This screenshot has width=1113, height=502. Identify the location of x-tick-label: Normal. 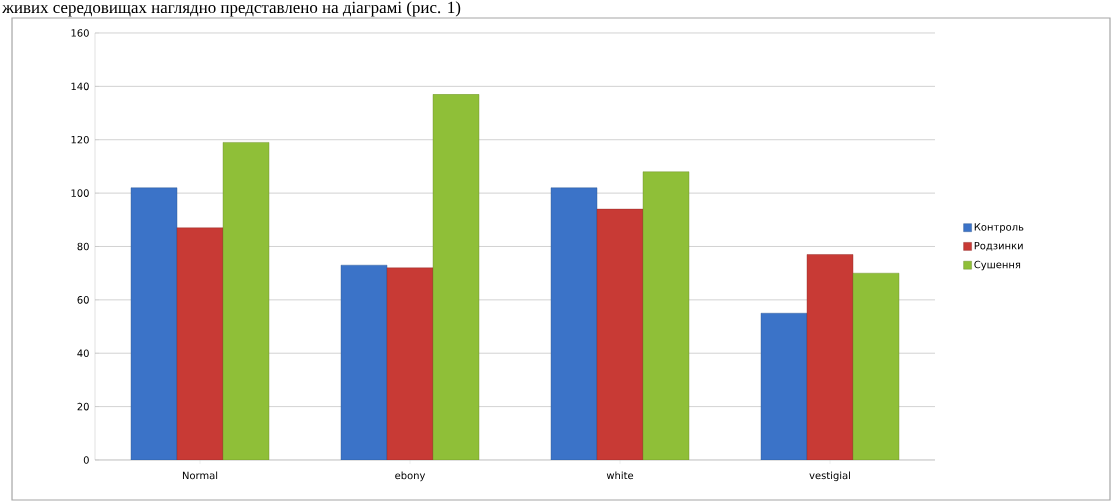
(200, 475).